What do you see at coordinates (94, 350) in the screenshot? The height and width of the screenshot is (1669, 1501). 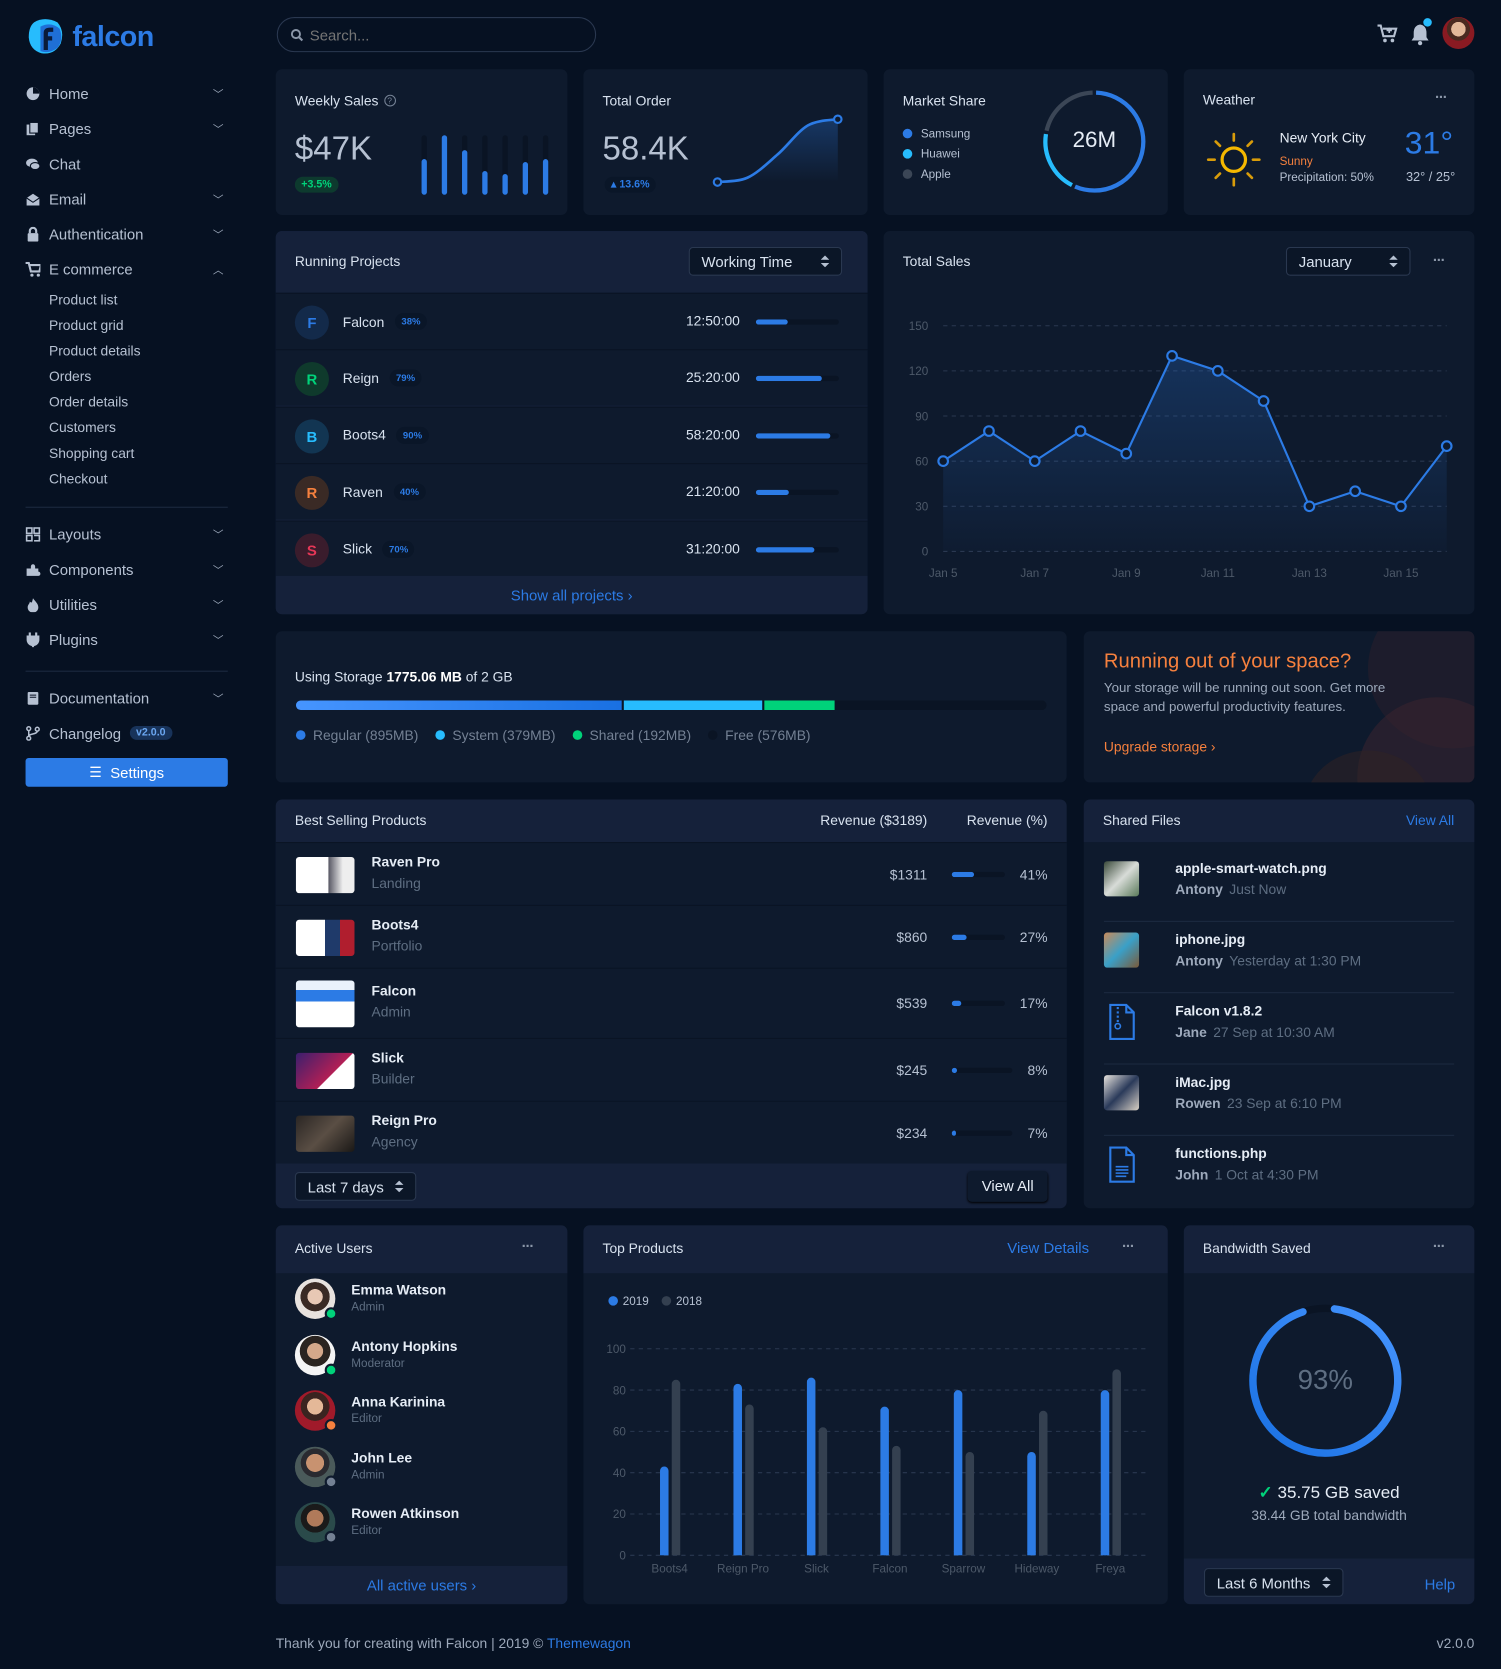 I see `sidebar-subitem-product-details: Product details` at bounding box center [94, 350].